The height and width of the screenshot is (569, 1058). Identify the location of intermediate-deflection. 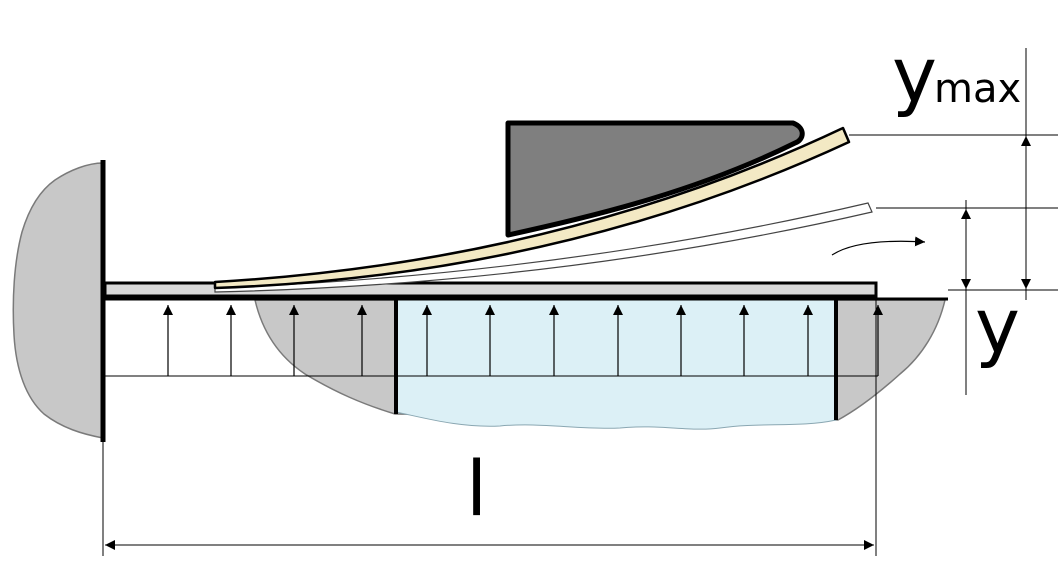
(543, 247).